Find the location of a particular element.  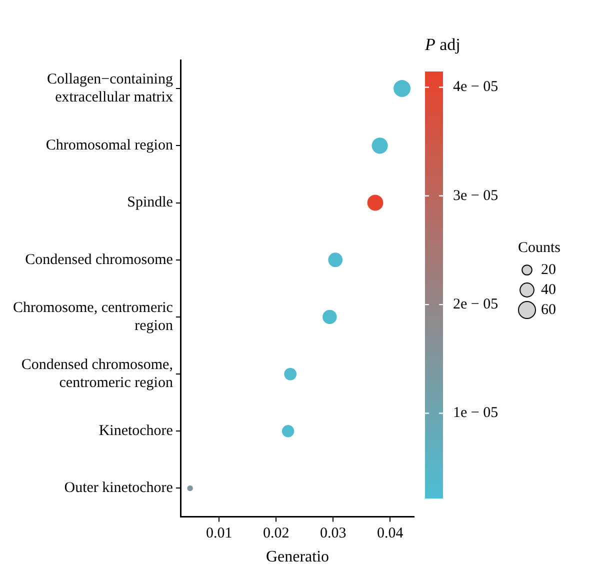

x-tick-label: 0.04 is located at coordinates (390, 534).